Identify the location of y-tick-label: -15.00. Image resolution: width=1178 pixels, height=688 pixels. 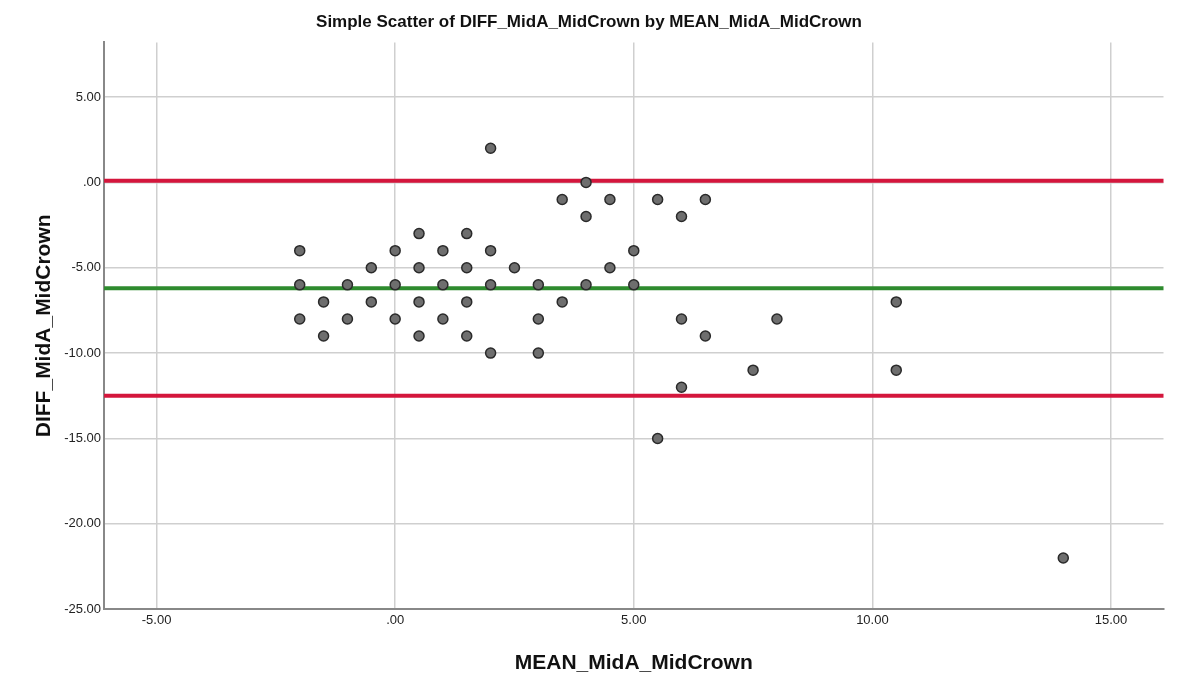
(83, 438).